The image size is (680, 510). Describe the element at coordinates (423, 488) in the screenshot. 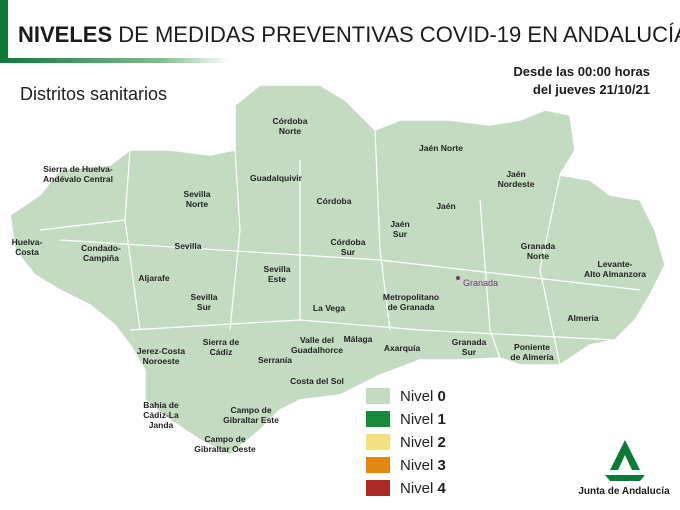

I see `legend-label: Nivel 4` at that location.